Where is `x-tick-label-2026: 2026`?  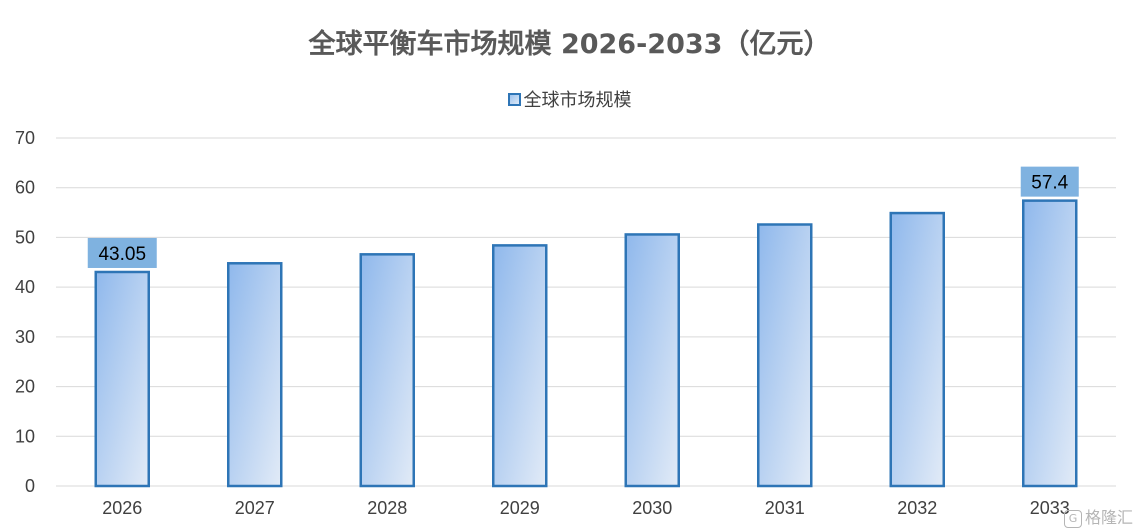 x-tick-label-2026: 2026 is located at coordinates (122, 508).